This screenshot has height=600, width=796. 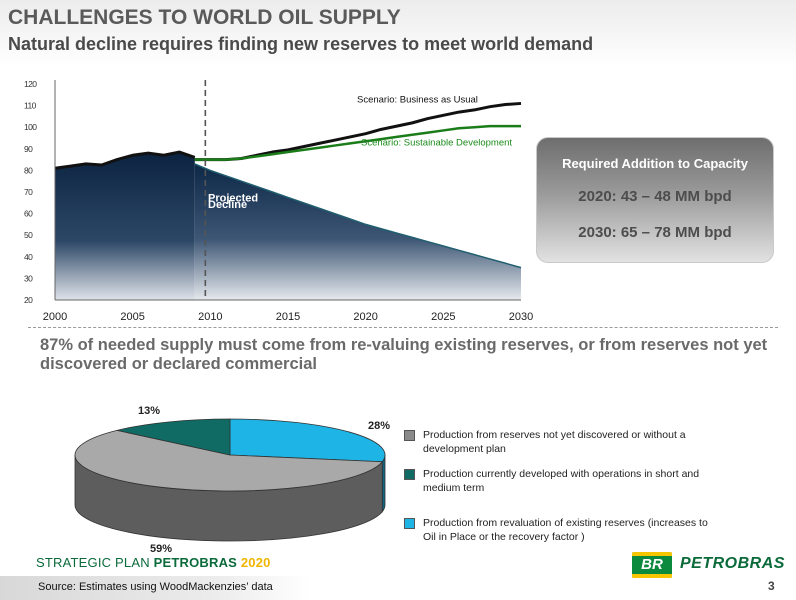 I want to click on legend-swatch-cyan, so click(x=409, y=523).